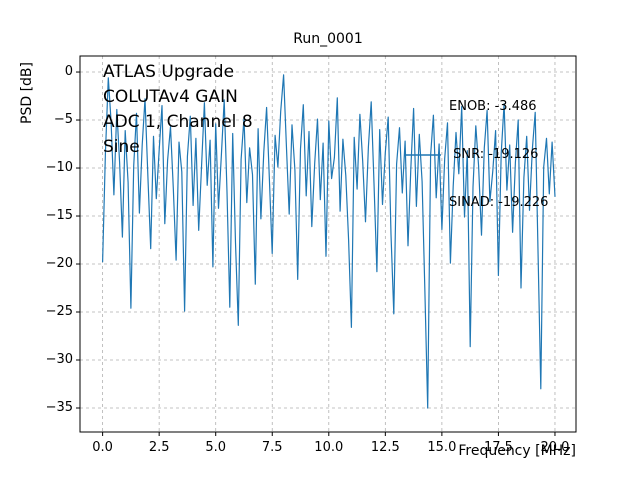 The height and width of the screenshot is (480, 640). Describe the element at coordinates (59, 263) in the screenshot. I see `y-tick-label: −20` at that location.